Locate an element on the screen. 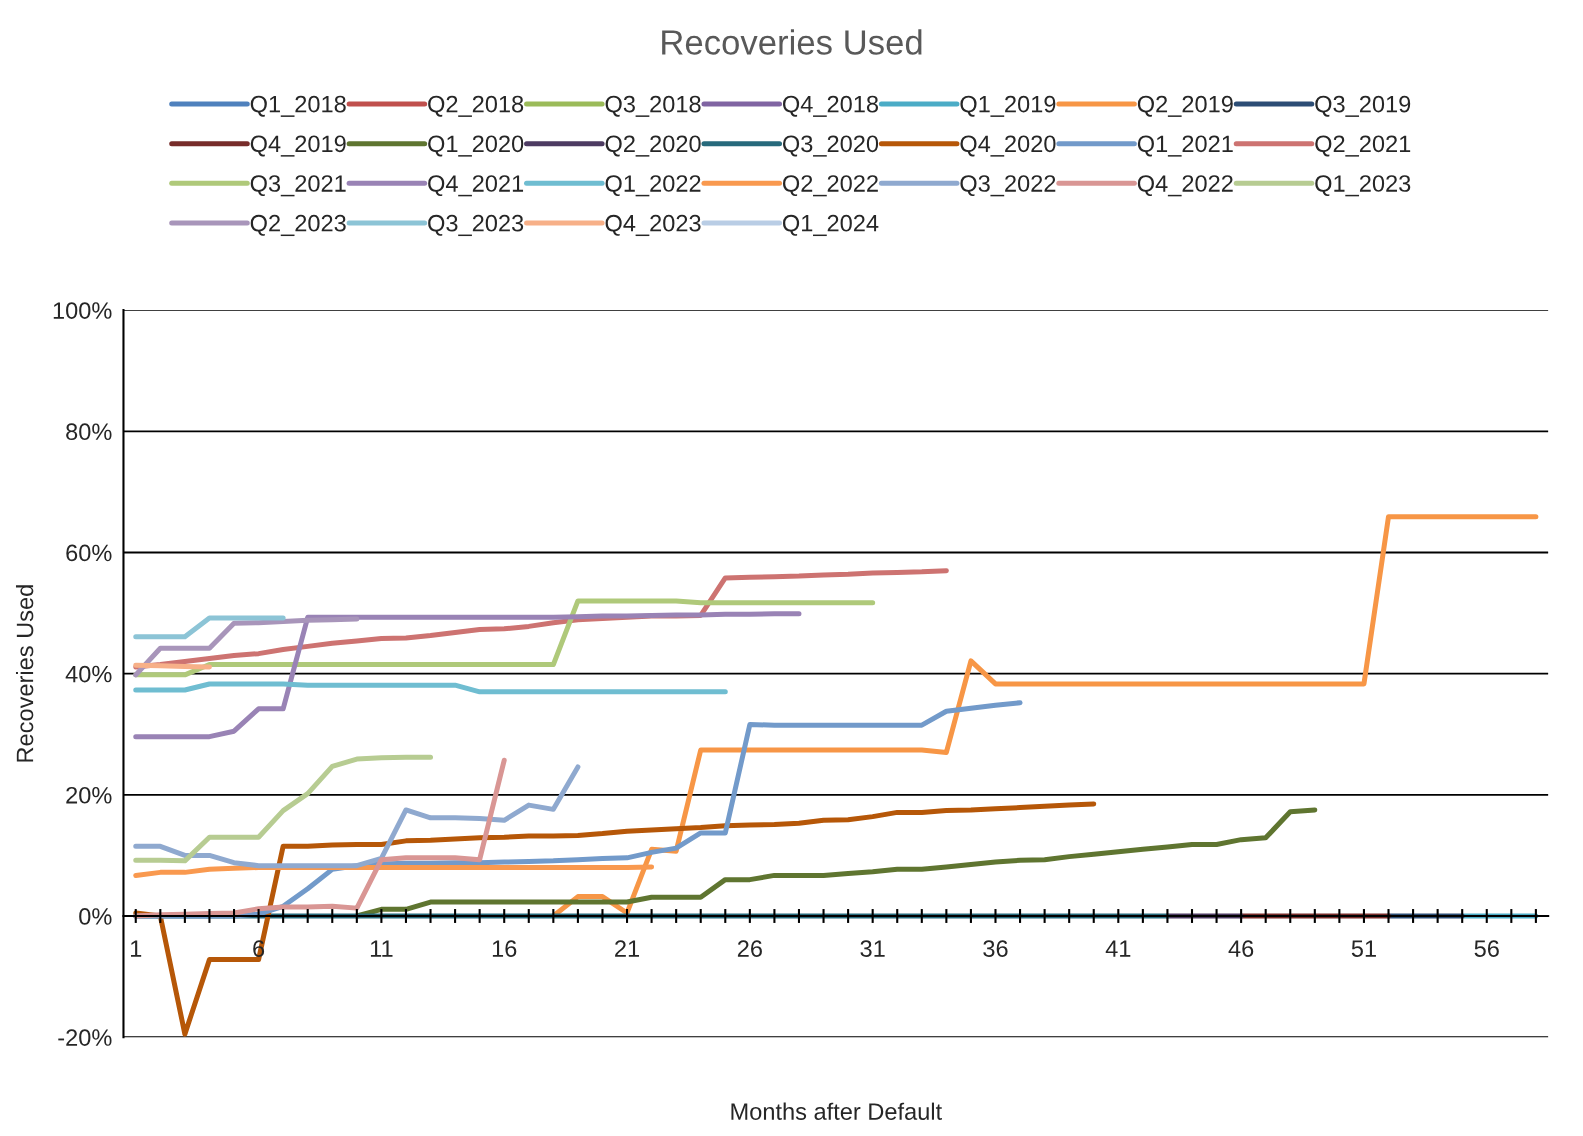 The image size is (1583, 1136). chart-title: Recoveries Used is located at coordinates (792, 42).